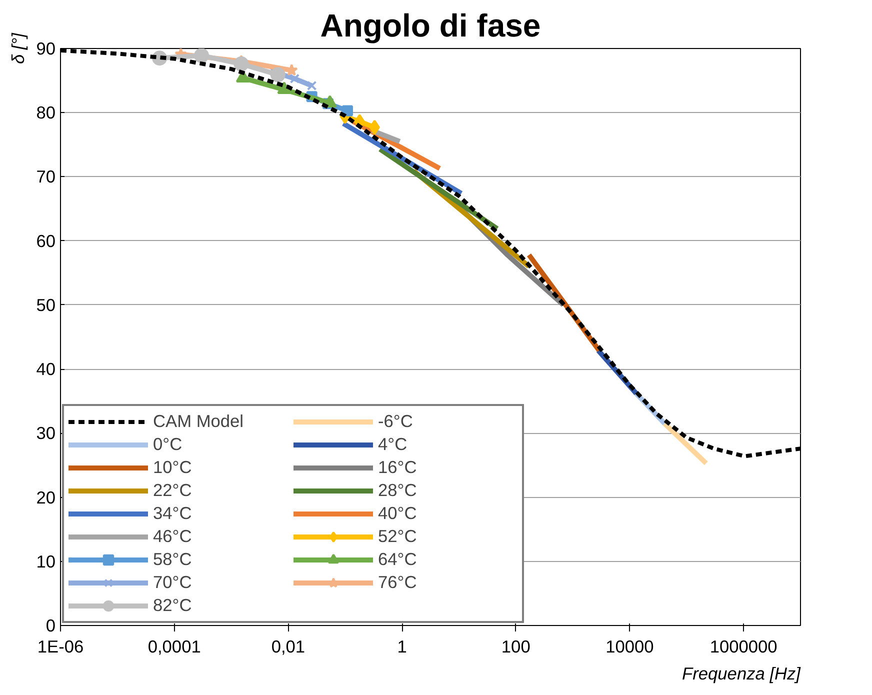 This screenshot has height=695, width=872. Describe the element at coordinates (742, 674) in the screenshot. I see `x-axis-title: Frequenza [Hz]` at that location.